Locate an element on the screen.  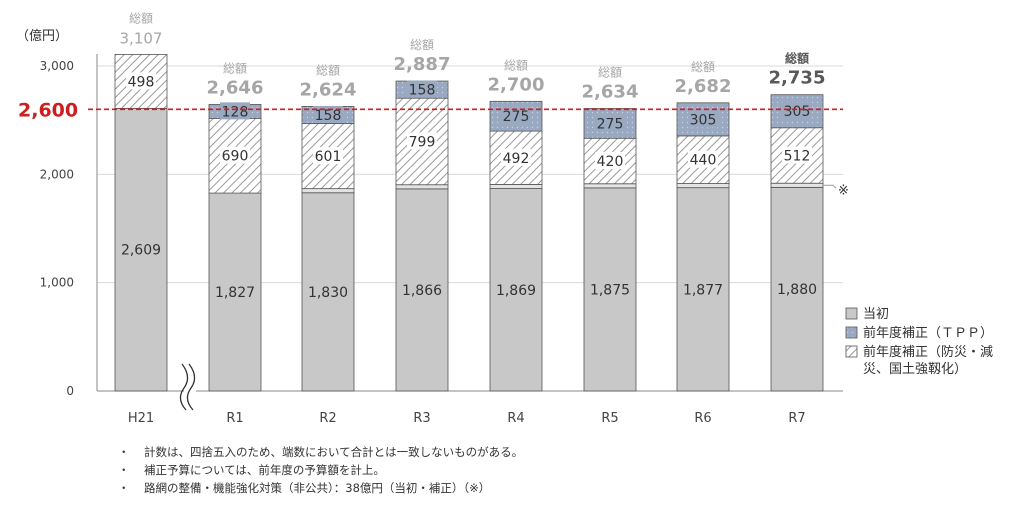
footnote-text: 計数は、四捨五入のため、端数において合計とは一致しないものがある。 is located at coordinates (334, 452).